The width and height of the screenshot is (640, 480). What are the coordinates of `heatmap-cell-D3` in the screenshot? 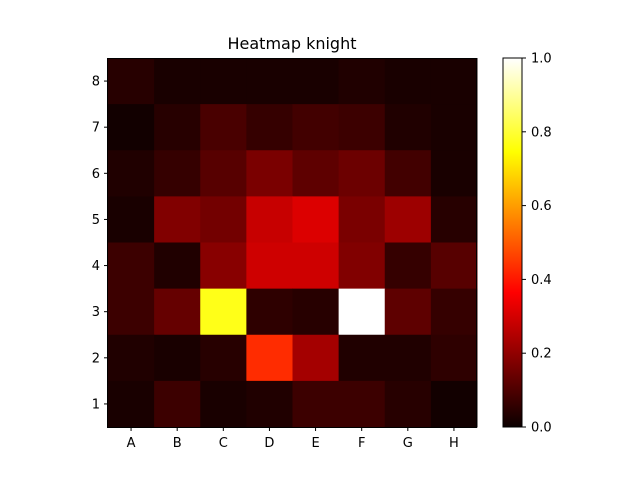 It's located at (269, 312).